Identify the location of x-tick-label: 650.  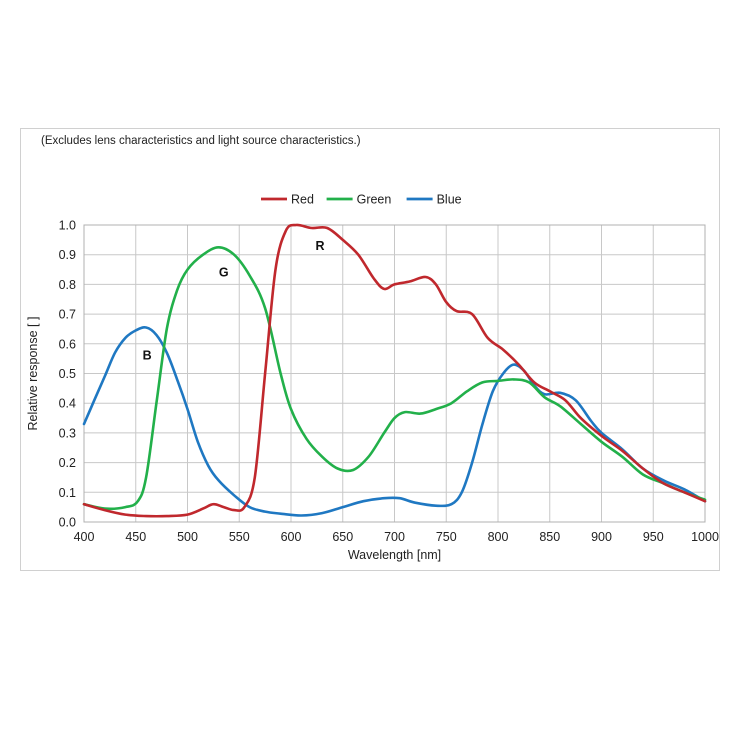
(342, 537).